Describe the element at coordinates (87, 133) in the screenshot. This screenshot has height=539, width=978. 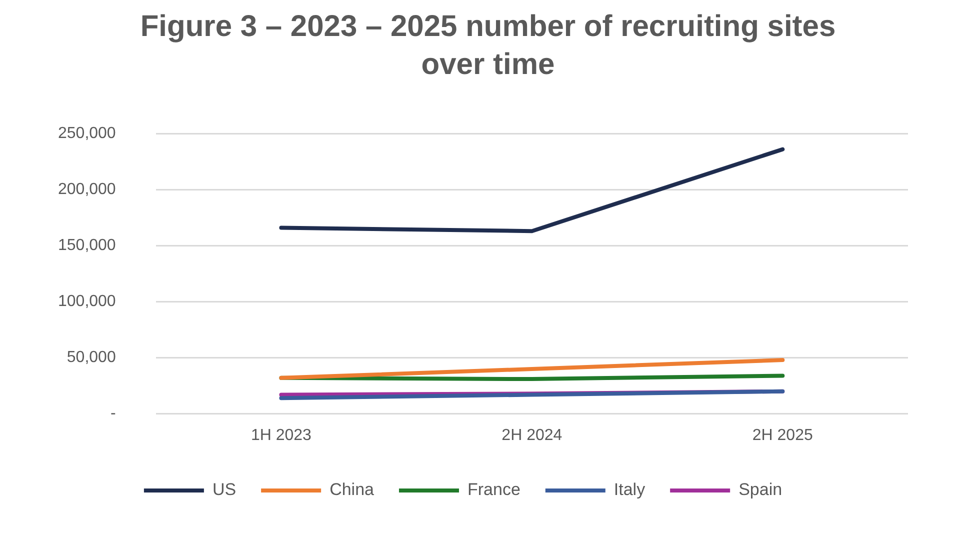
I see `y-tick-label: 250,000` at that location.